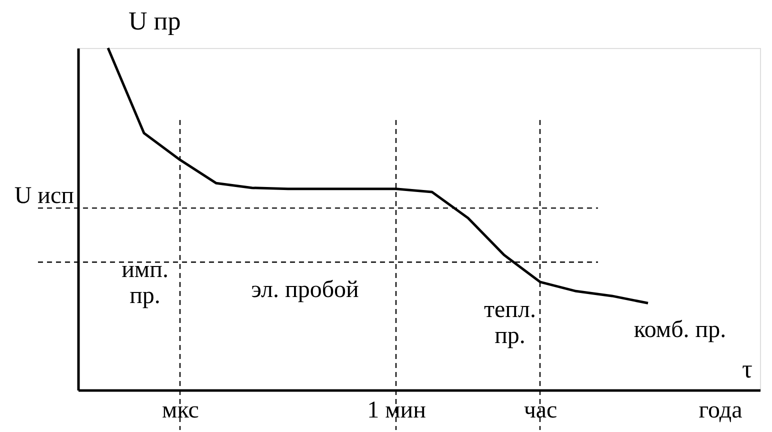 This screenshot has width=772, height=432. What do you see at coordinates (720, 411) in the screenshot?
I see `x-tick-label: года` at bounding box center [720, 411].